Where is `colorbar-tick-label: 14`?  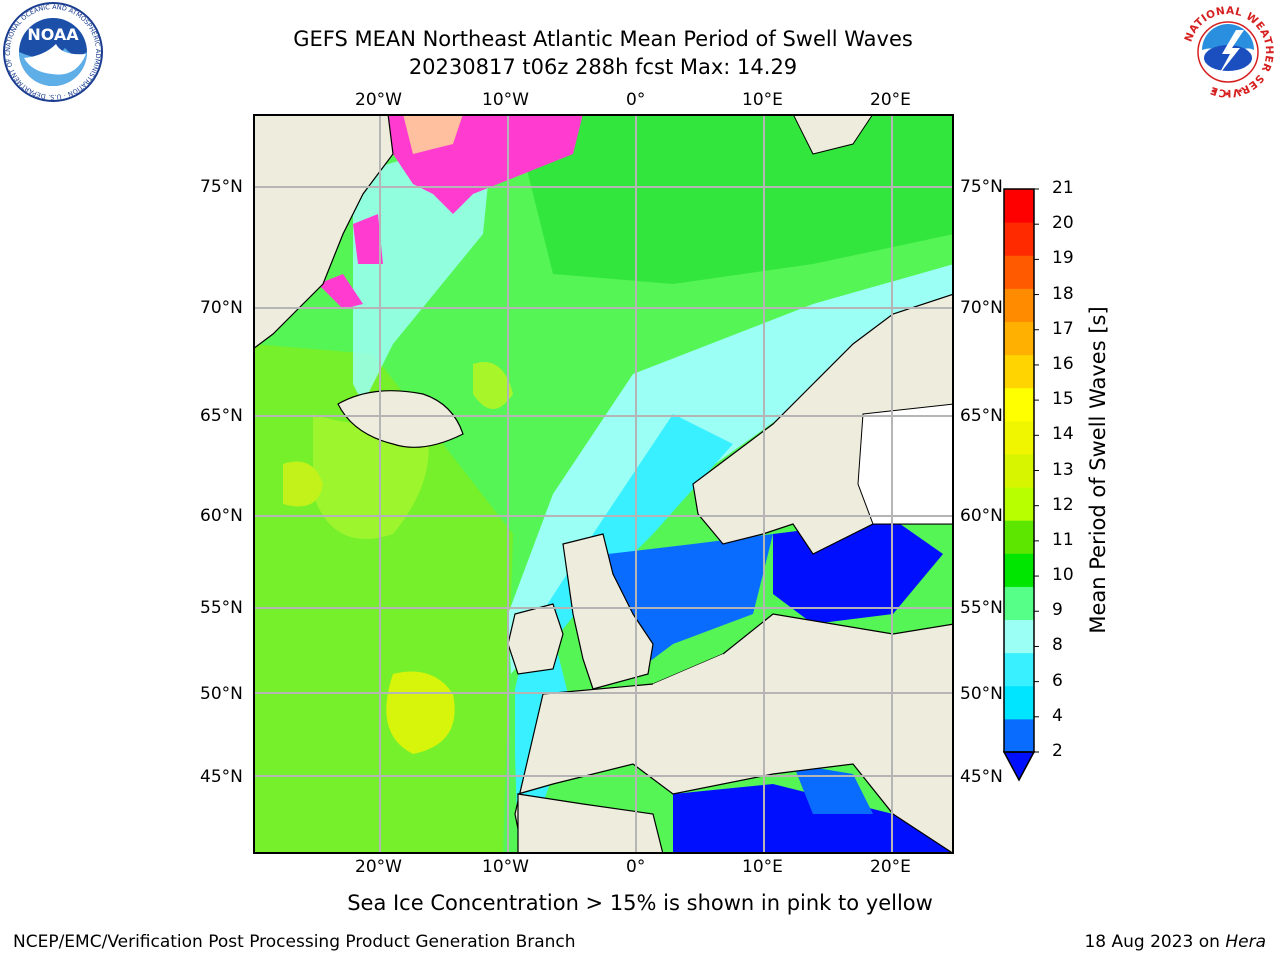
colorbar-tick-label: 14 is located at coordinates (1063, 434).